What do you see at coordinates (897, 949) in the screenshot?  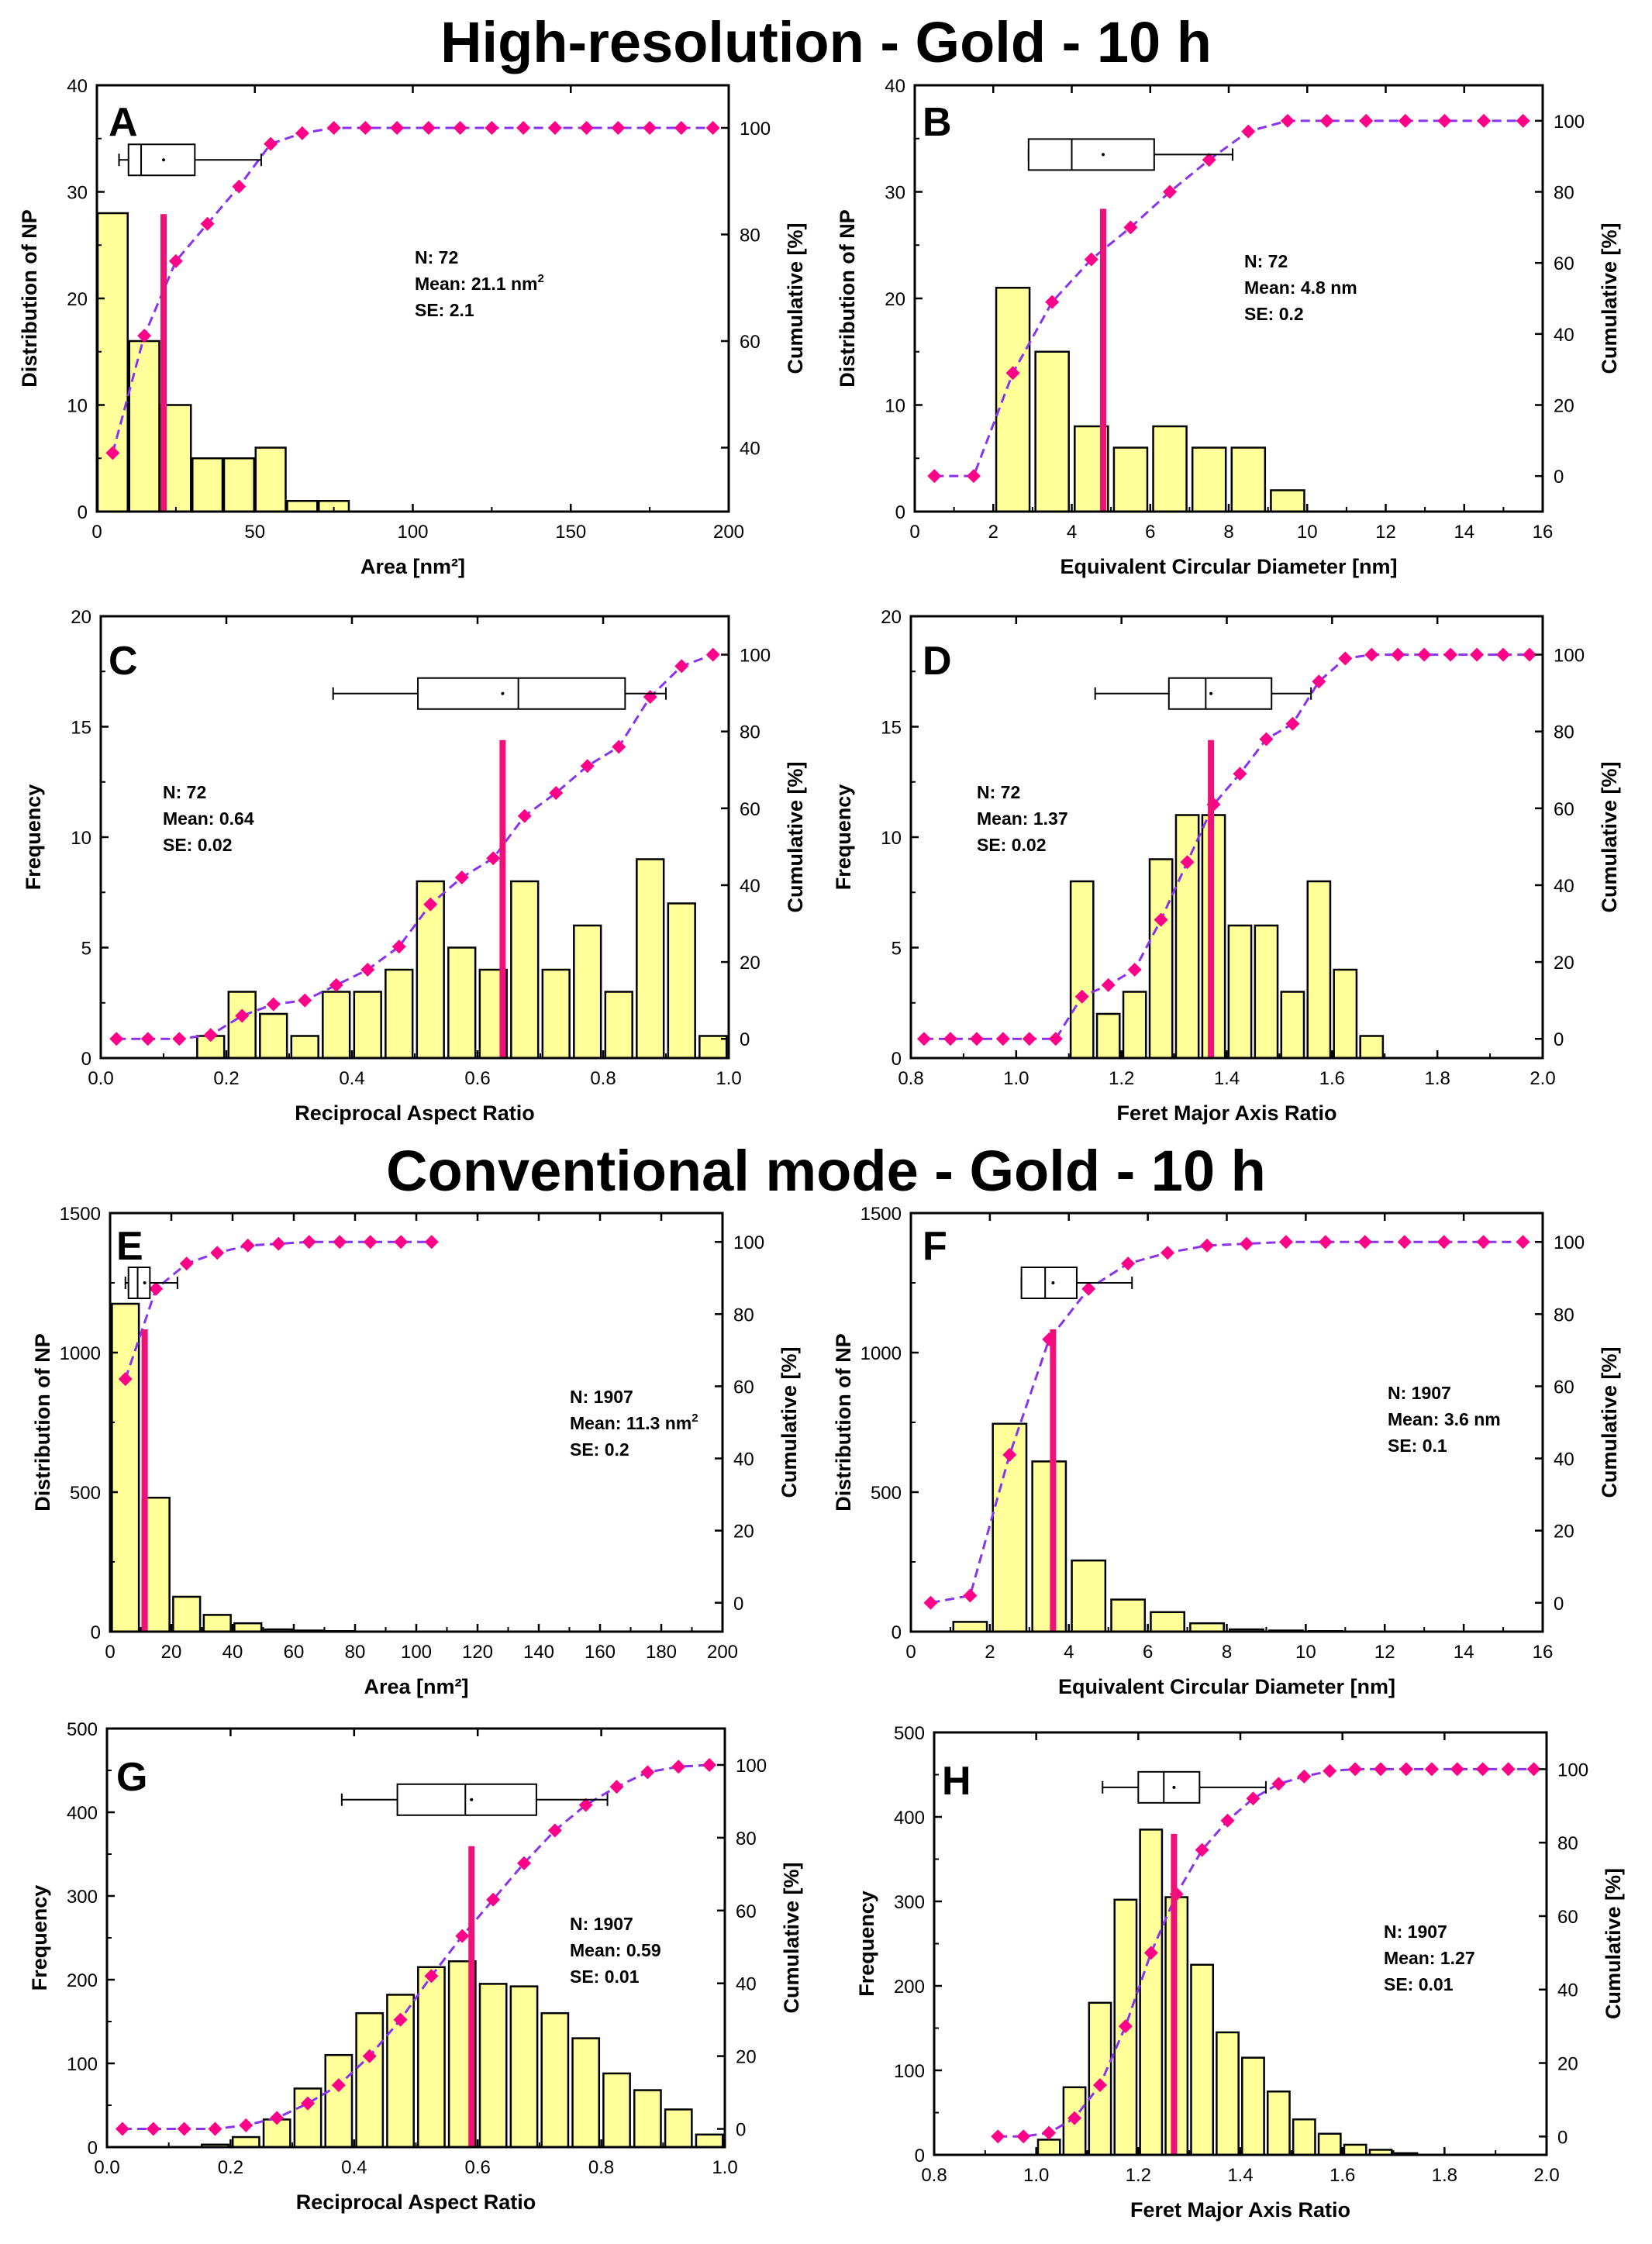 I see `y-tick-label: 5` at bounding box center [897, 949].